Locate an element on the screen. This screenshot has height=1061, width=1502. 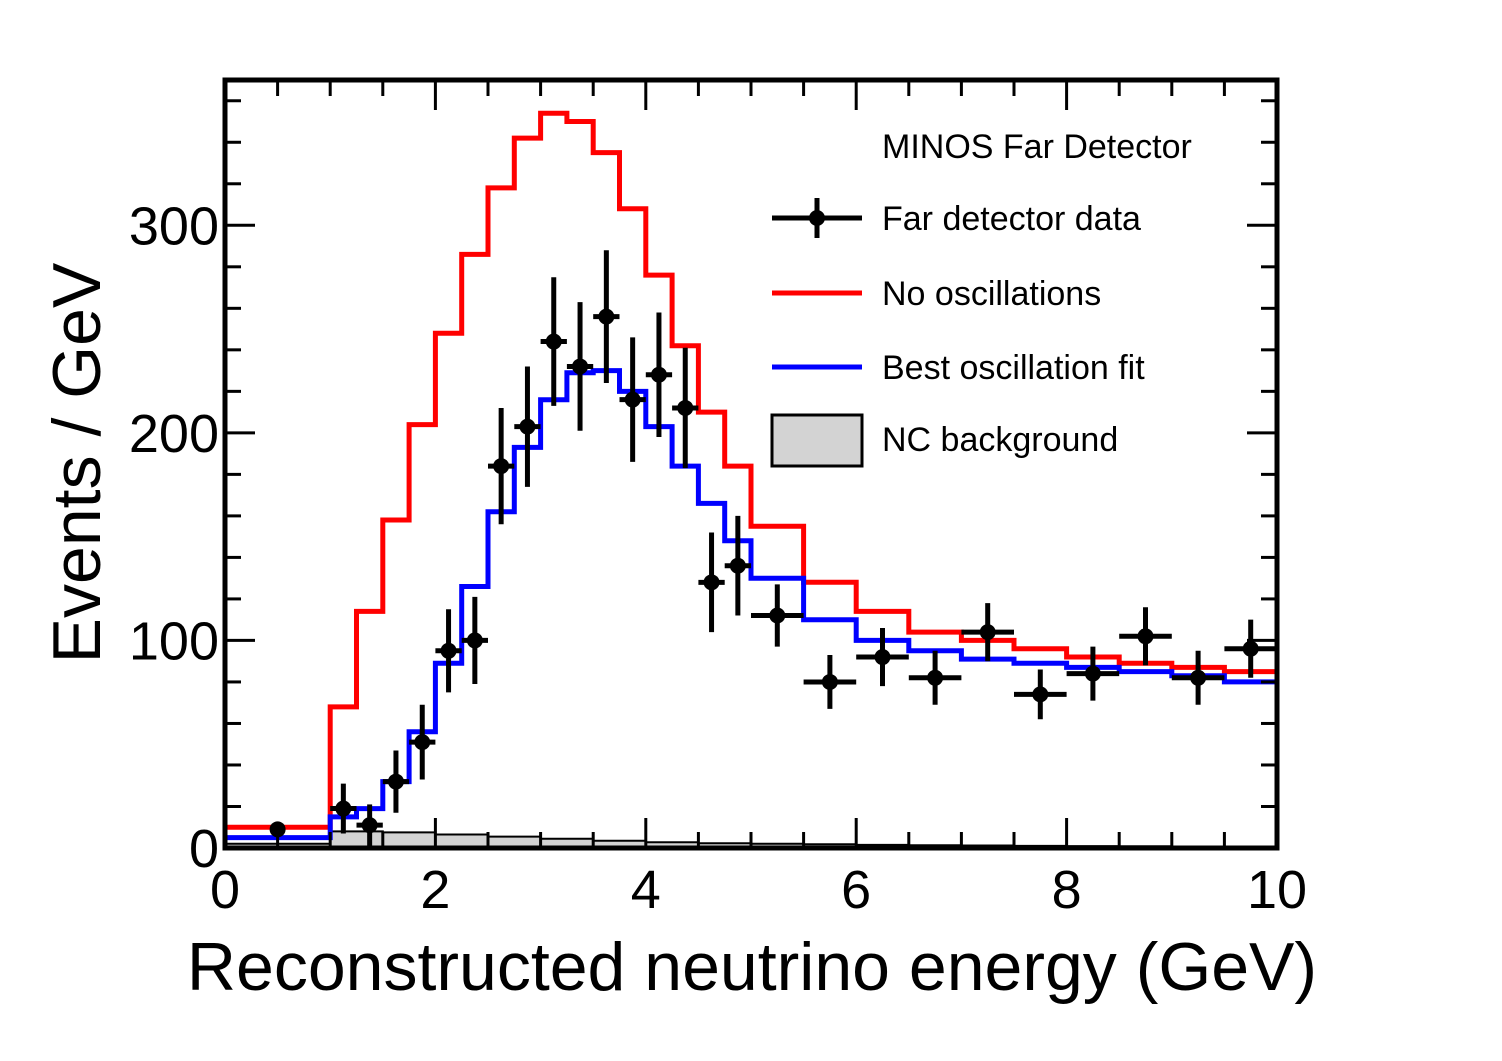
y-tick-label: 200 is located at coordinates (174, 434).